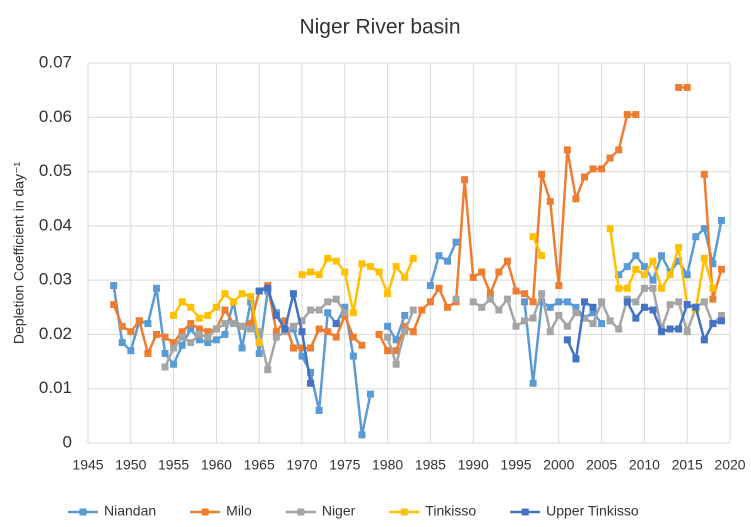 The image size is (751, 527). I want to click on y-tick-label: 0.05, so click(55, 170).